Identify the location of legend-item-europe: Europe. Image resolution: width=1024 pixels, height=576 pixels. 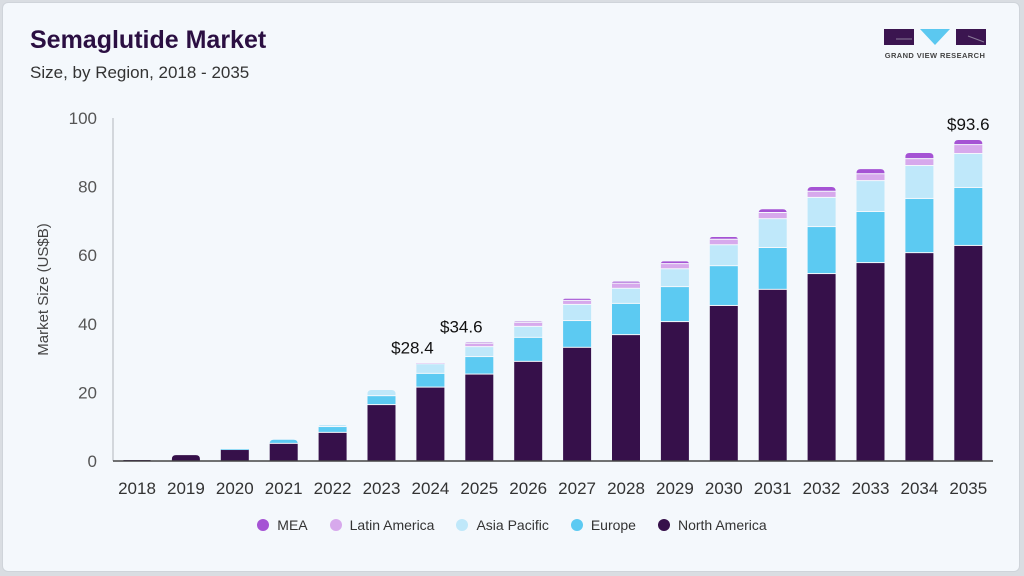
(603, 525).